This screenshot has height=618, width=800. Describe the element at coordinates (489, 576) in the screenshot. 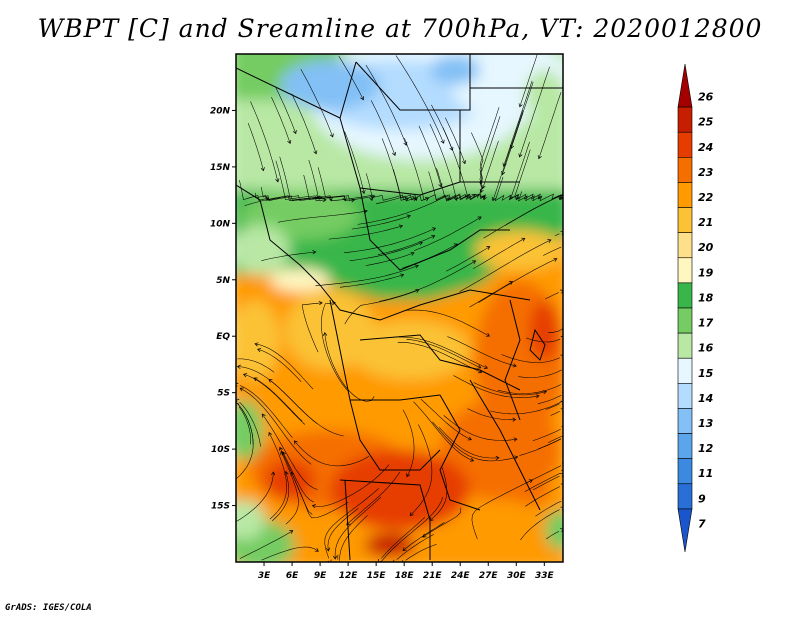

I see `lon-label: 27E` at that location.